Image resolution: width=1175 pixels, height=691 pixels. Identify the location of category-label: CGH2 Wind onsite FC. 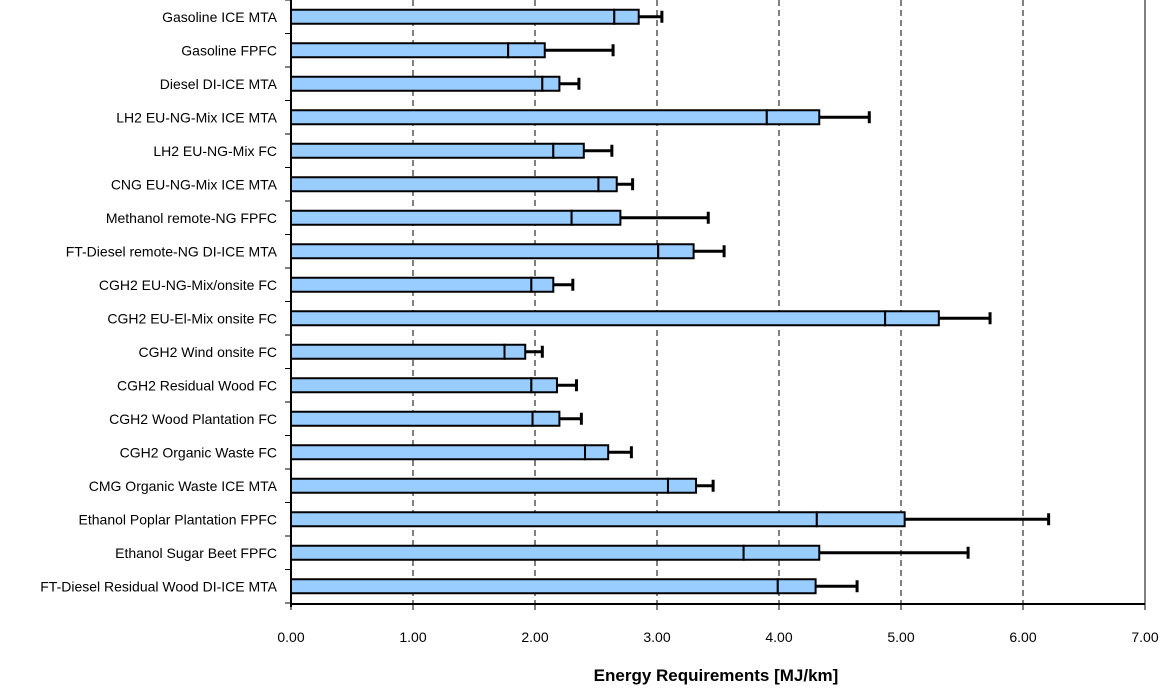
(208, 352).